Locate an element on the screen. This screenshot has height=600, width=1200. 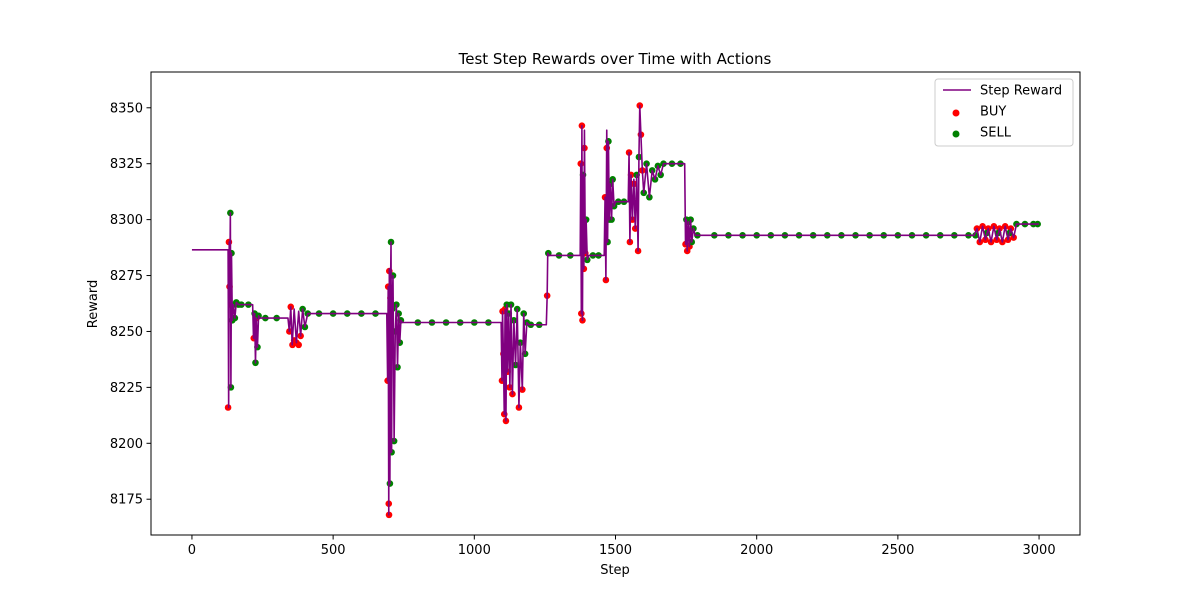
x-tick-label: 0 is located at coordinates (192, 550).